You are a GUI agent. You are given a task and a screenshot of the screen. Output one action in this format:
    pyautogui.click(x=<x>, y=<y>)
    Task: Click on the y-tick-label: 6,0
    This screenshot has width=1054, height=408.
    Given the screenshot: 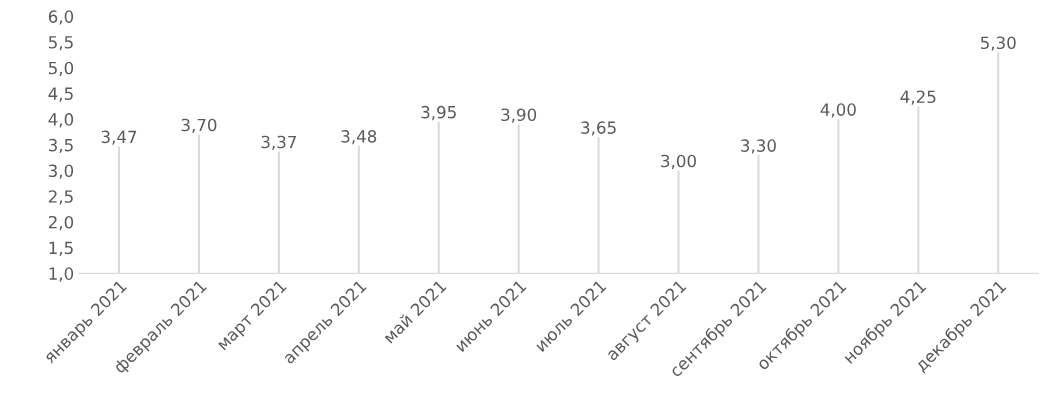 What is the action you would take?
    pyautogui.click(x=61, y=17)
    